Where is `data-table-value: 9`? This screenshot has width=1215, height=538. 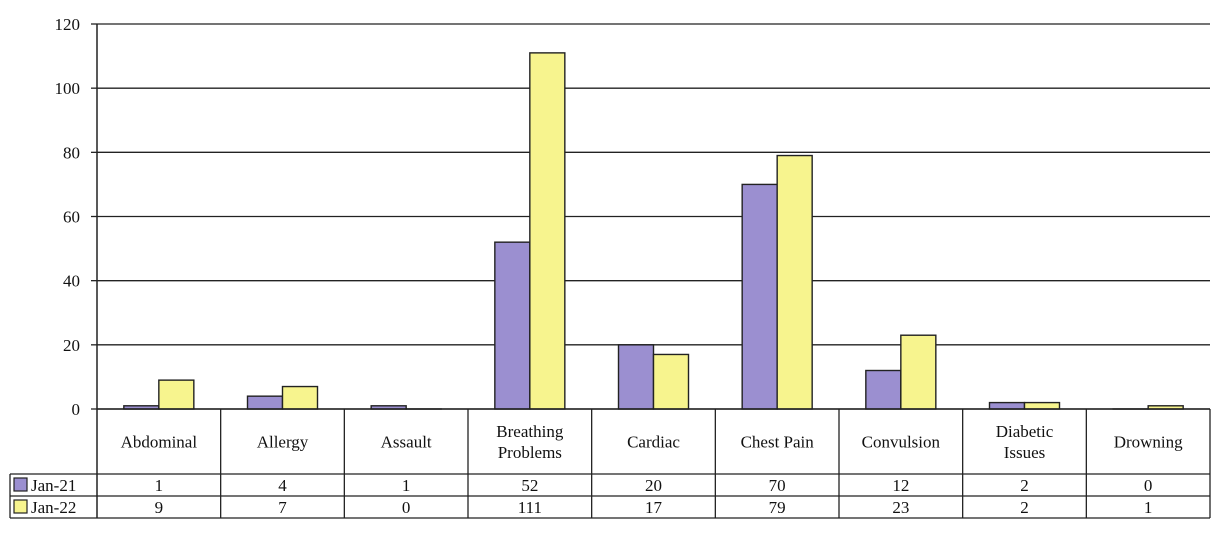
data-table-value: 9 is located at coordinates (159, 507).